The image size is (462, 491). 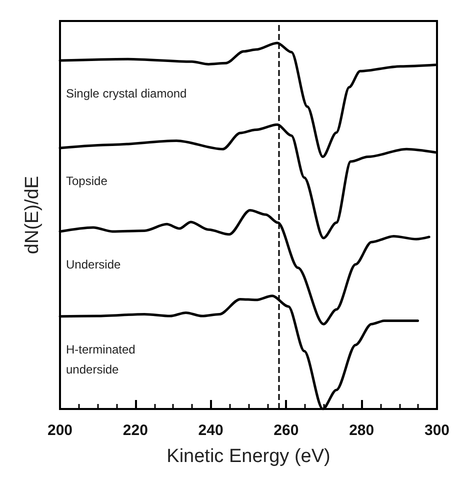 I want to click on x-tick-label: 200, so click(x=60, y=430).